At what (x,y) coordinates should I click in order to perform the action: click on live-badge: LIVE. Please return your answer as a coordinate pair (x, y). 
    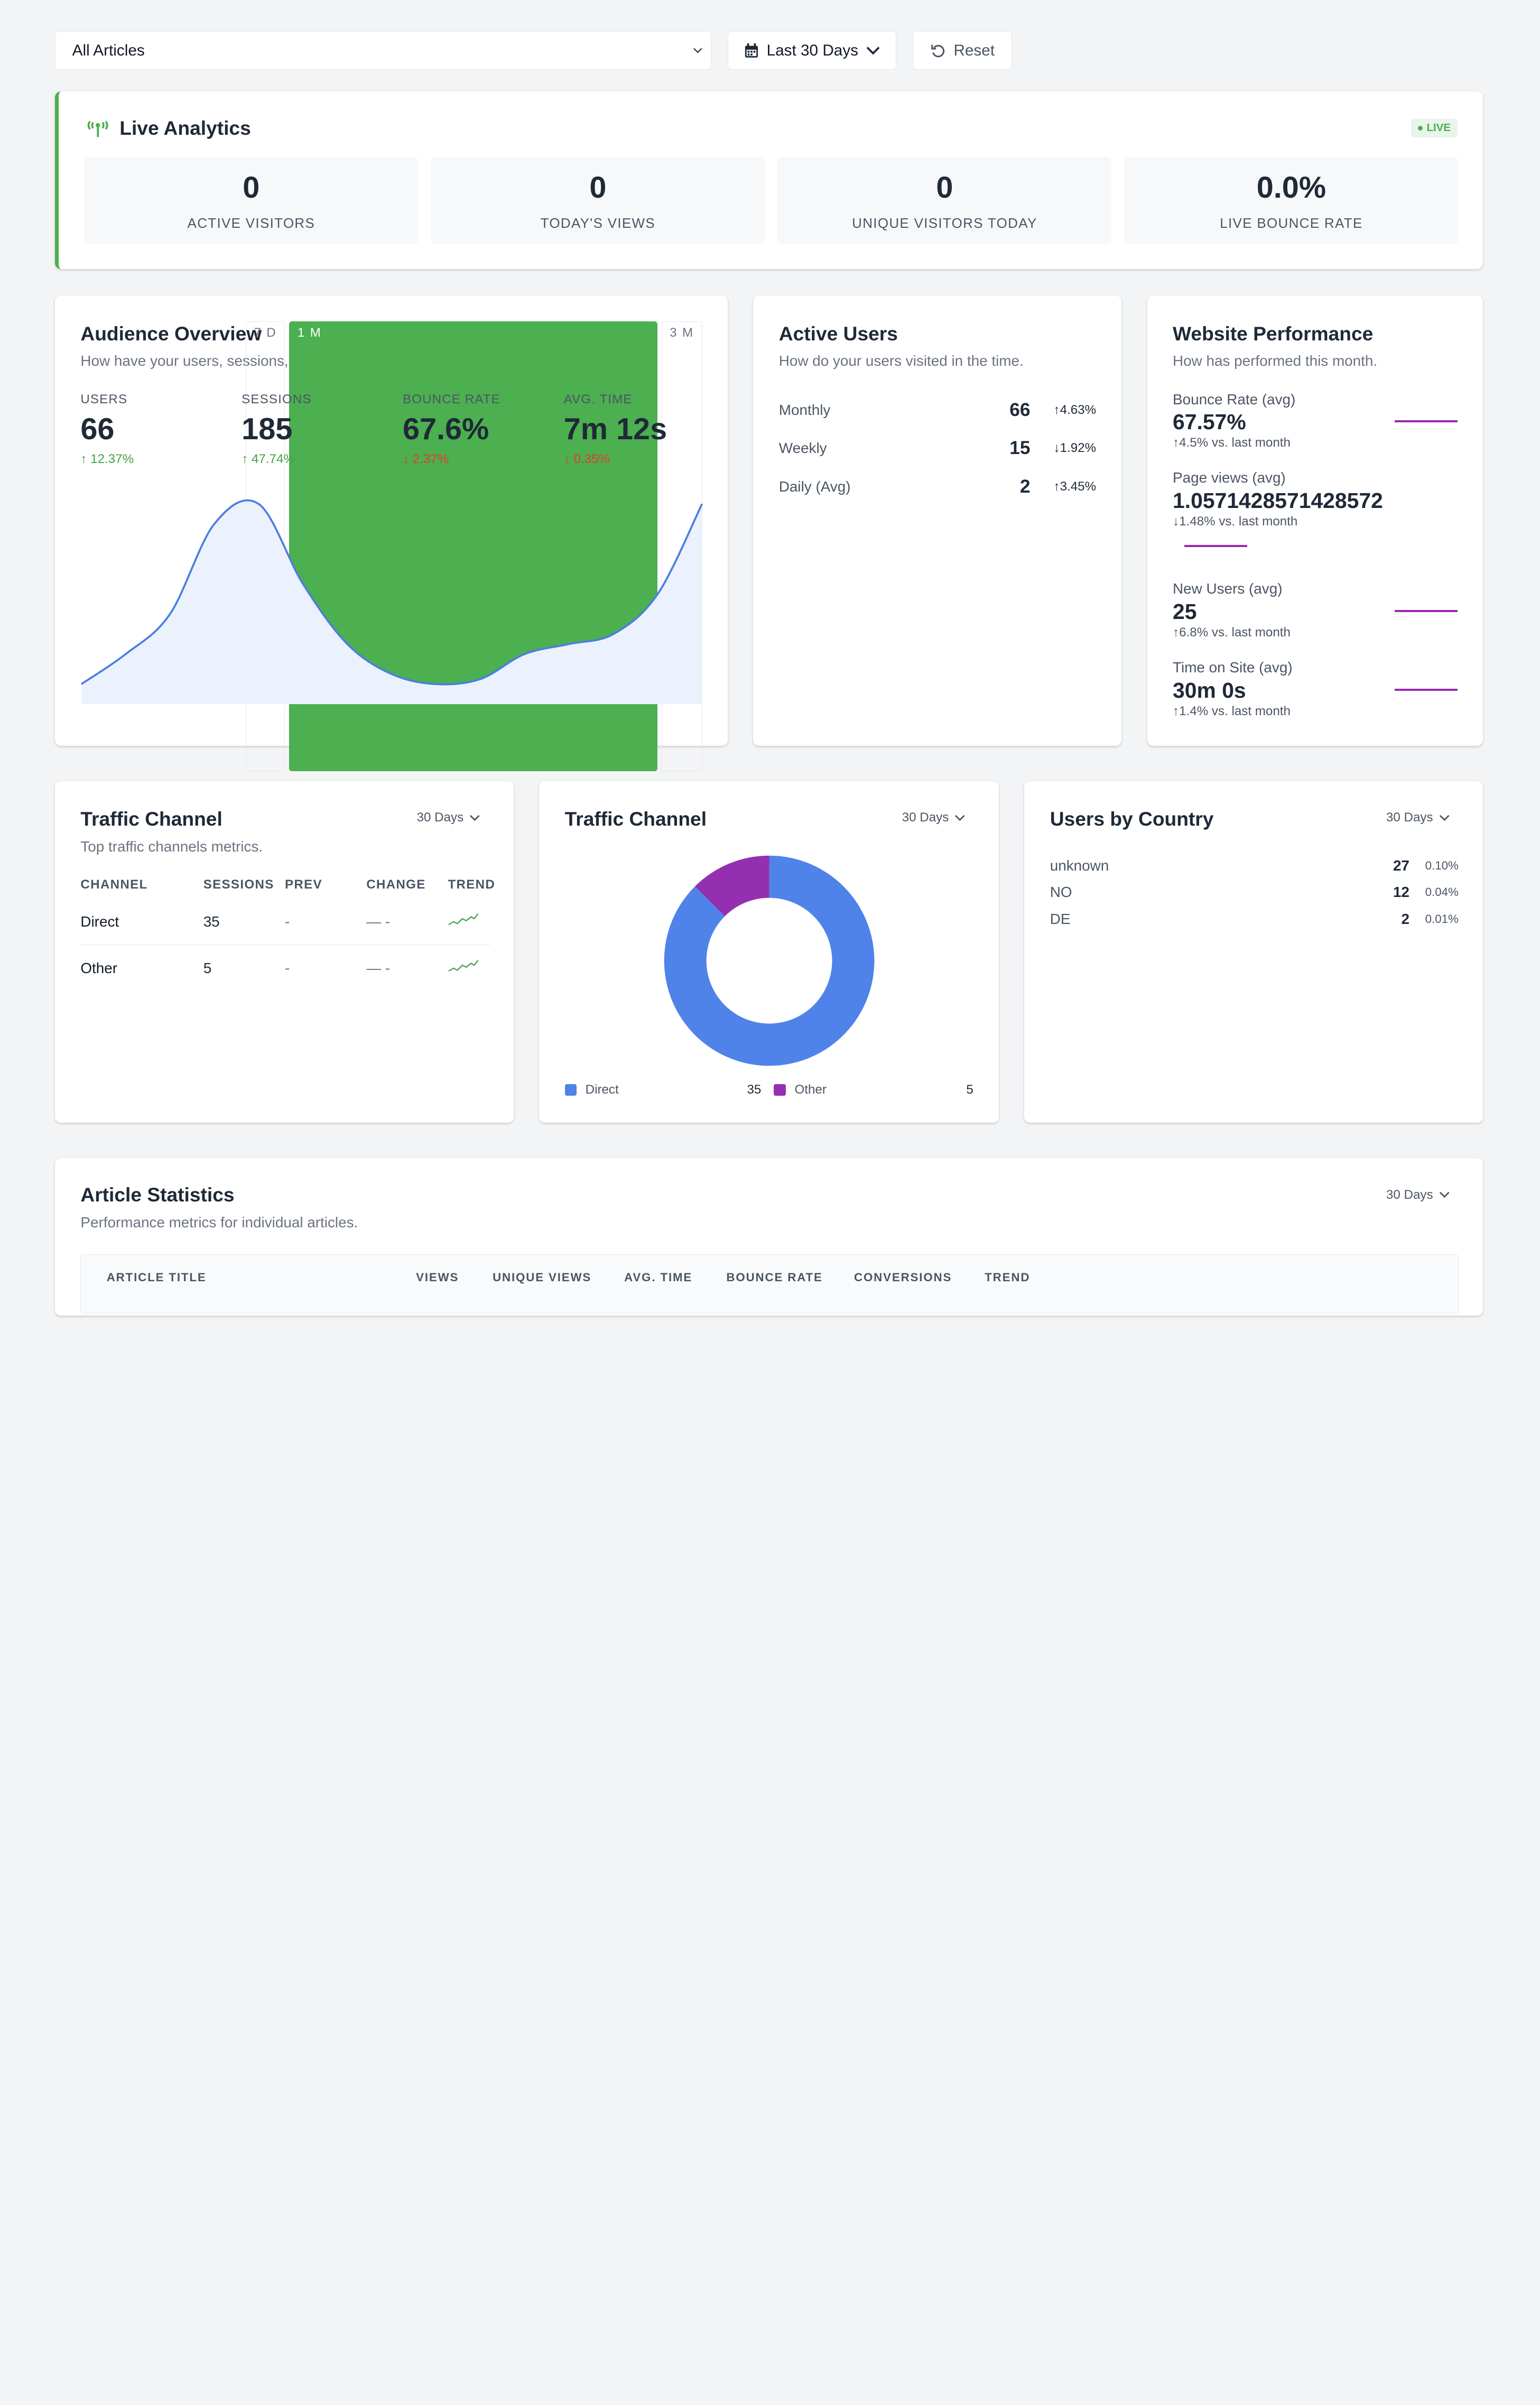
    Looking at the image, I should click on (1434, 127).